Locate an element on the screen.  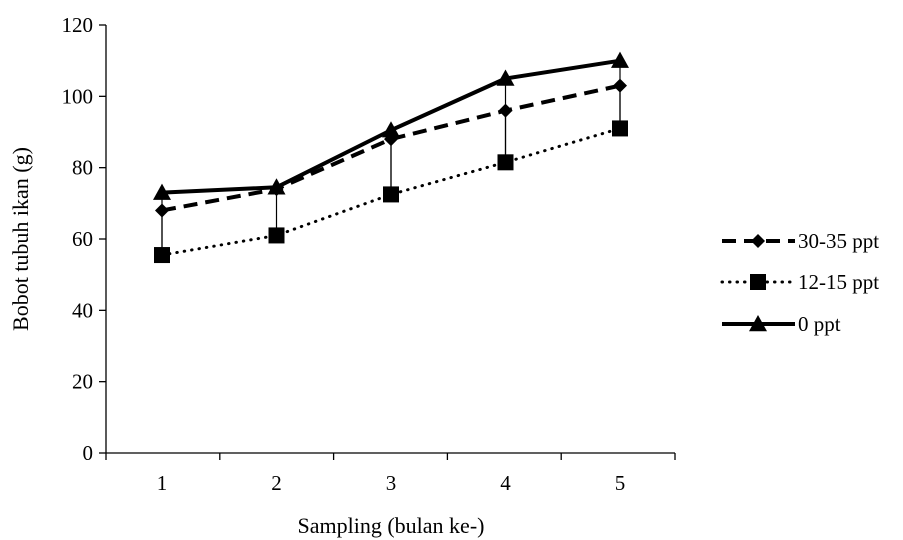
y-tick-label: 0 is located at coordinates (88, 453).